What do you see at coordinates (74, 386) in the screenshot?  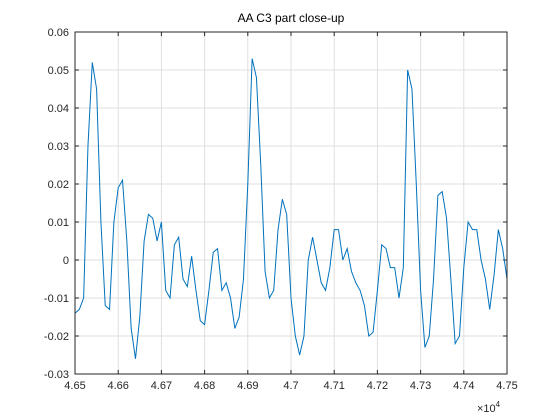 I see `x-tick-label: 4.65` at bounding box center [74, 386].